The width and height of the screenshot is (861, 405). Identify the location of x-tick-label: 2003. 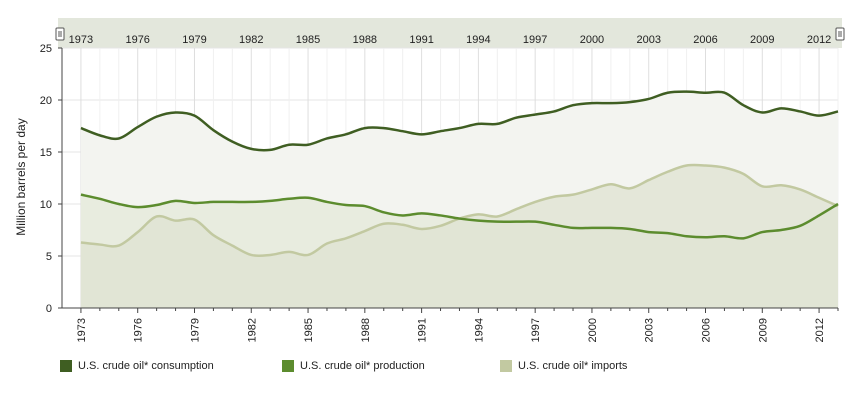
(650, 330).